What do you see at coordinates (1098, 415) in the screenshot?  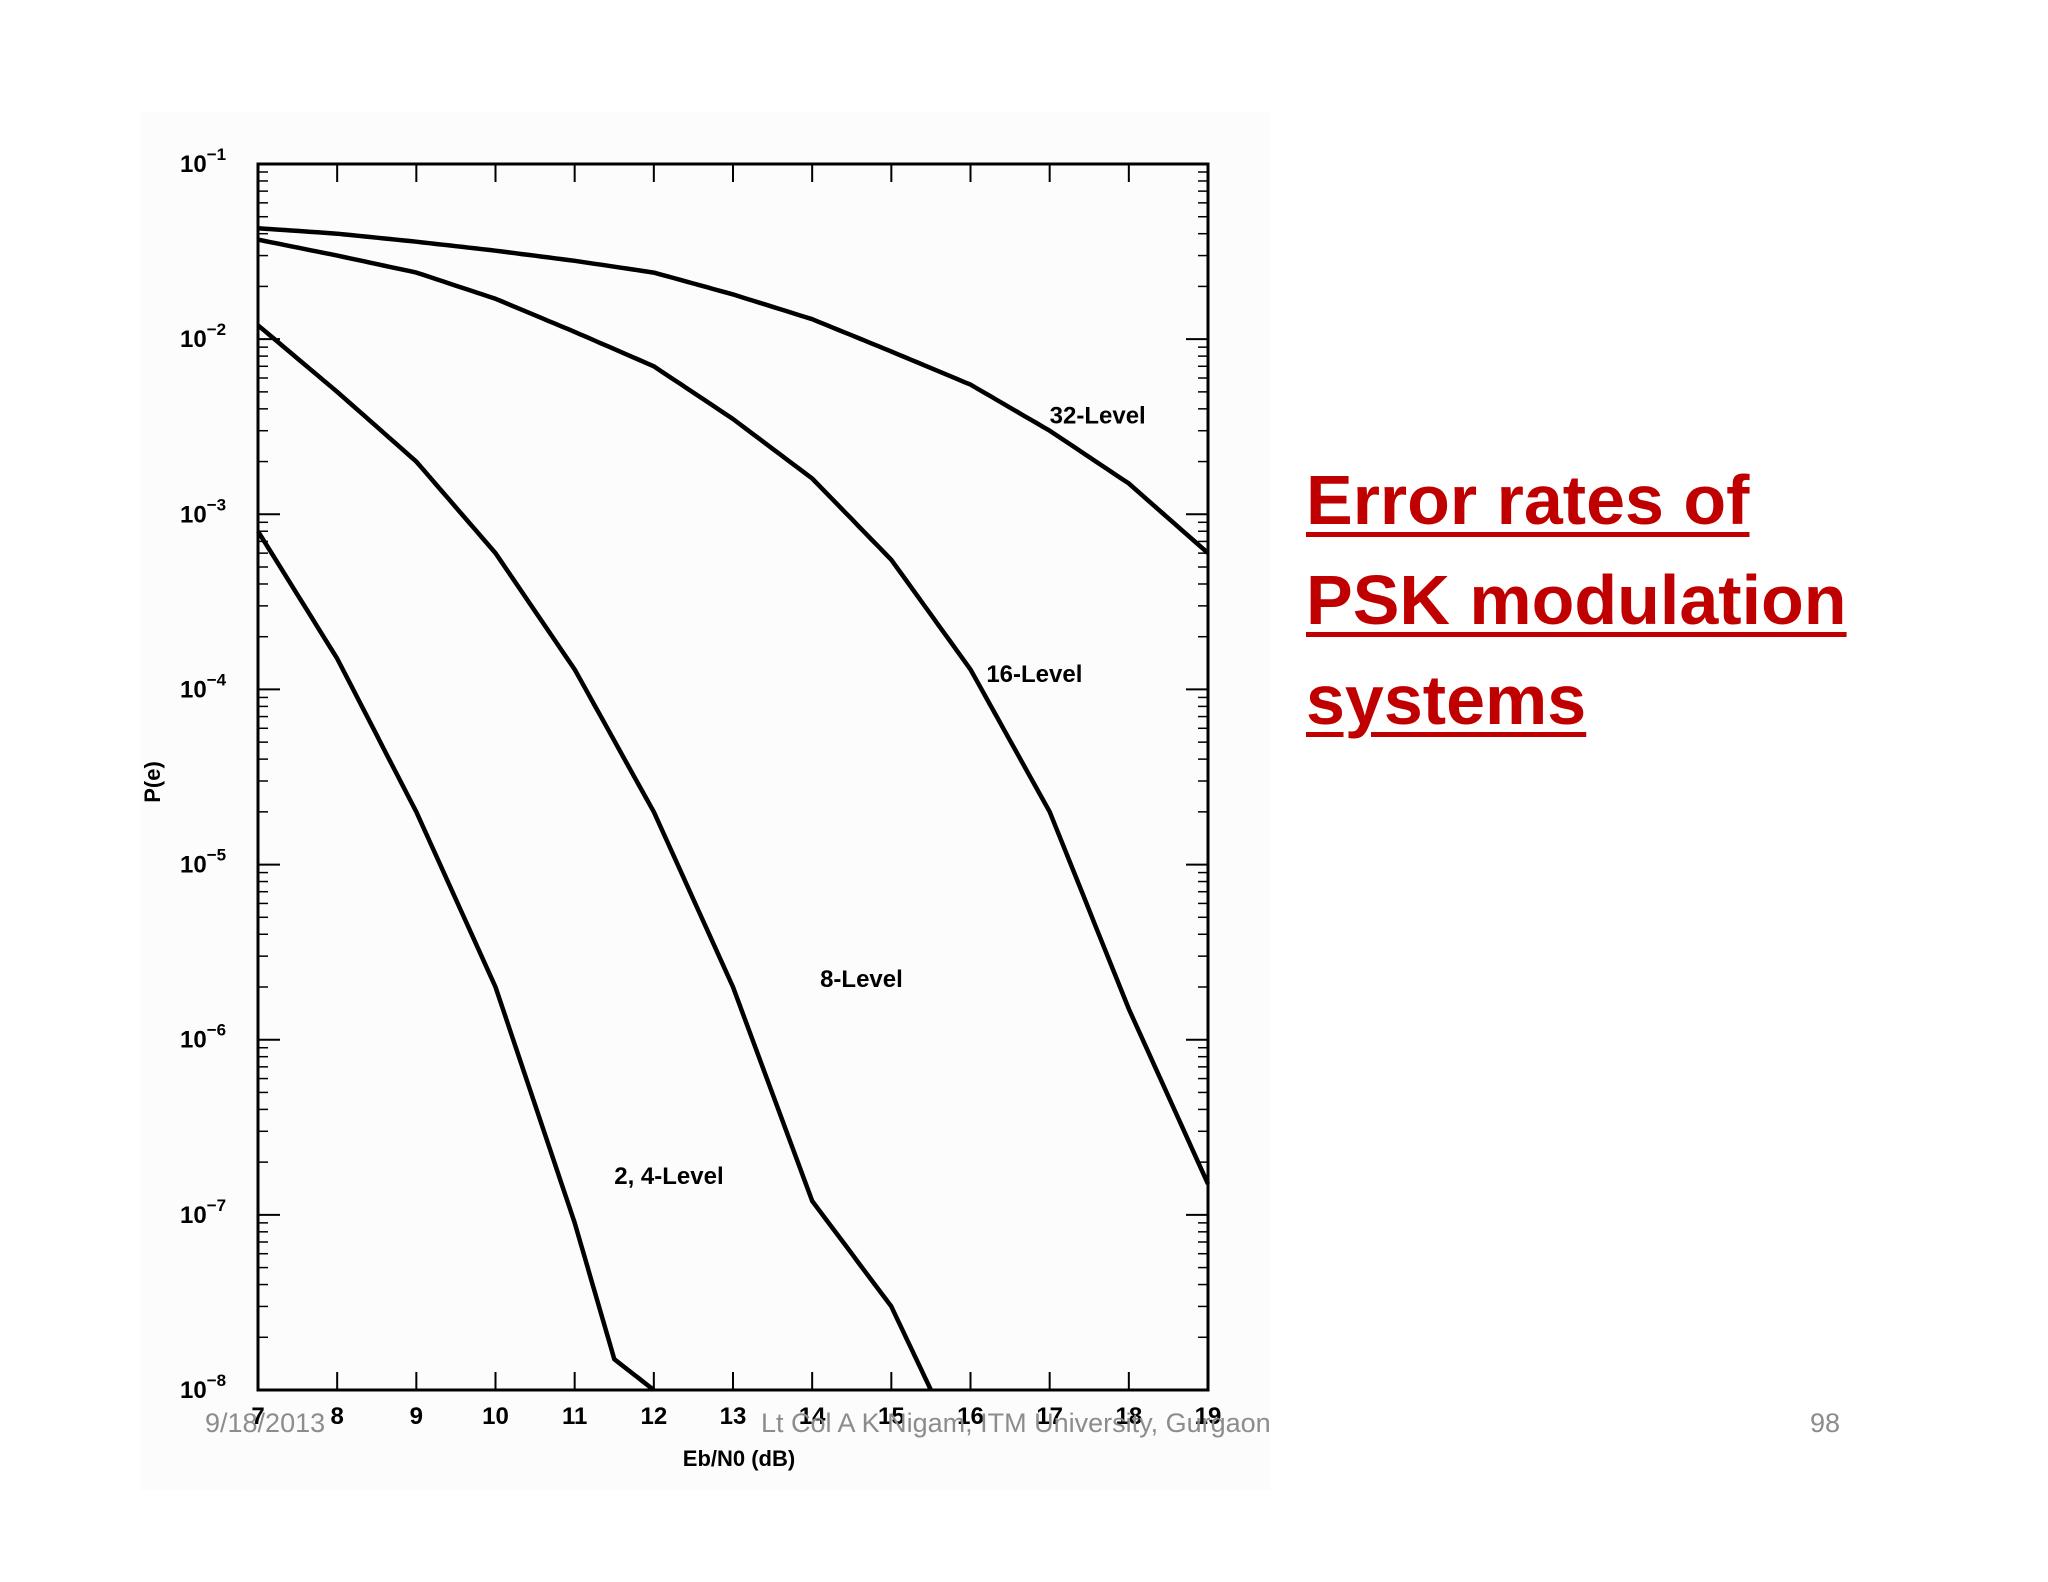 I see `curve-label-32-level: 32-Level` at bounding box center [1098, 415].